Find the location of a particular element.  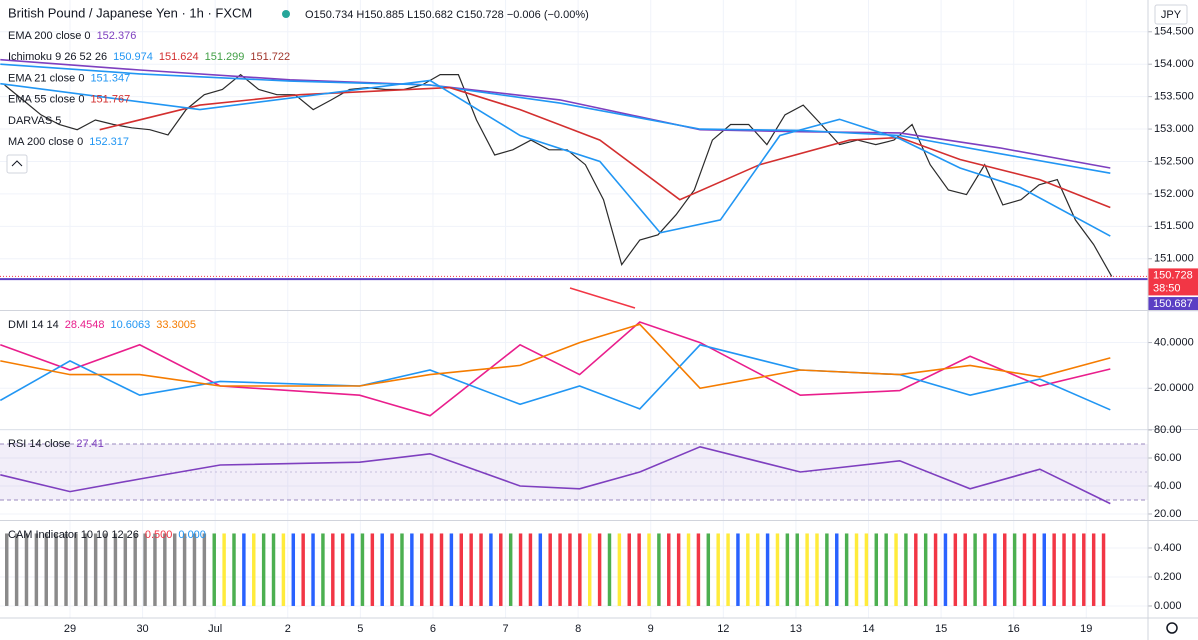

collapse-legend is located at coordinates (17, 164).